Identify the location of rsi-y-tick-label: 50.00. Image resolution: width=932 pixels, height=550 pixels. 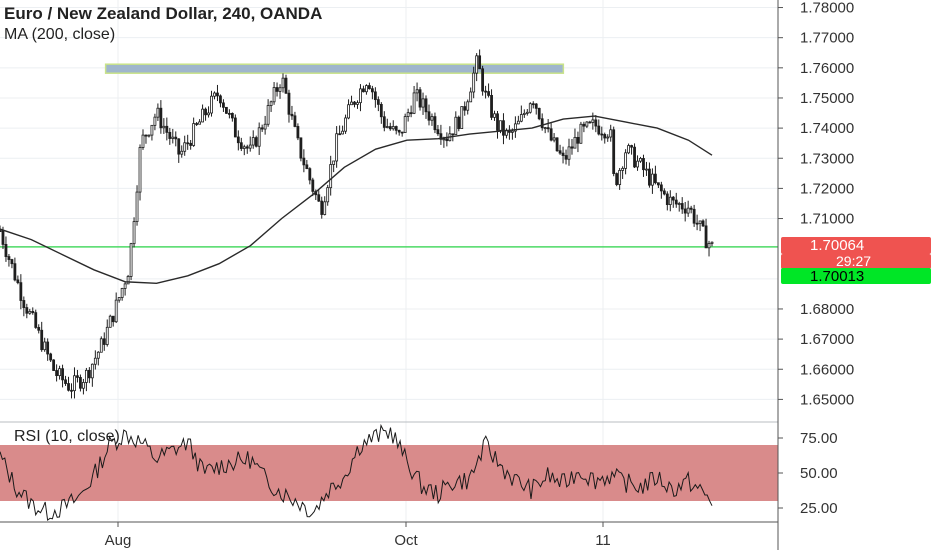
(819, 473).